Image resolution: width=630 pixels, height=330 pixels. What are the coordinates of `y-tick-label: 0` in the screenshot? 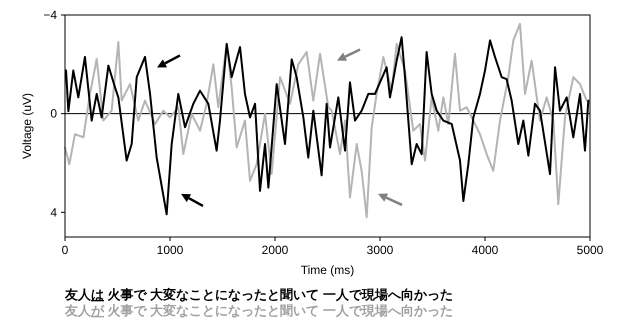 It's located at (54, 113).